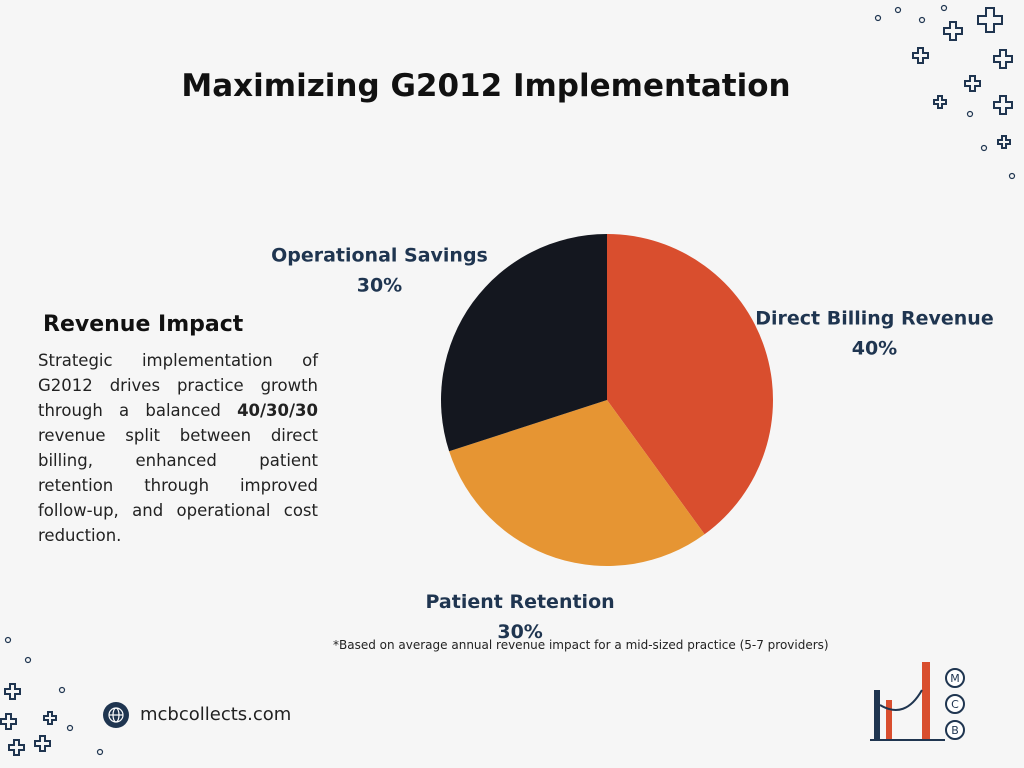  Describe the element at coordinates (917, 701) in the screenshot. I see `logo: M C B` at that location.